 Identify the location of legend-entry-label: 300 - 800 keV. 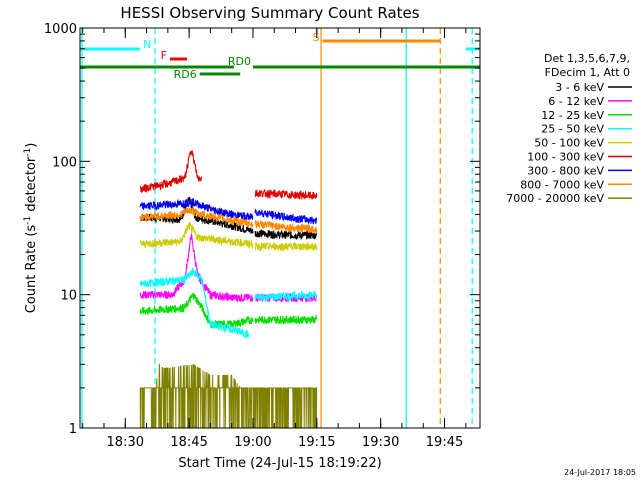
(565, 170).